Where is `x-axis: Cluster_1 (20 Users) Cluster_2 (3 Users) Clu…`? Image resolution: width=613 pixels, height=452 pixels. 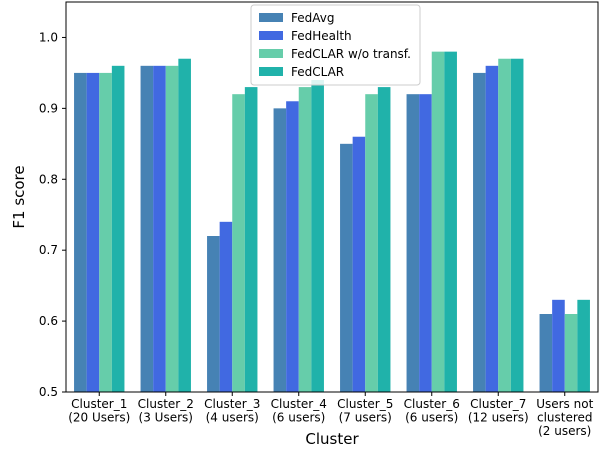 x-axis: Cluster_1 (20 Users) Cluster_2 (3 Users) Clu… is located at coordinates (331, 415).